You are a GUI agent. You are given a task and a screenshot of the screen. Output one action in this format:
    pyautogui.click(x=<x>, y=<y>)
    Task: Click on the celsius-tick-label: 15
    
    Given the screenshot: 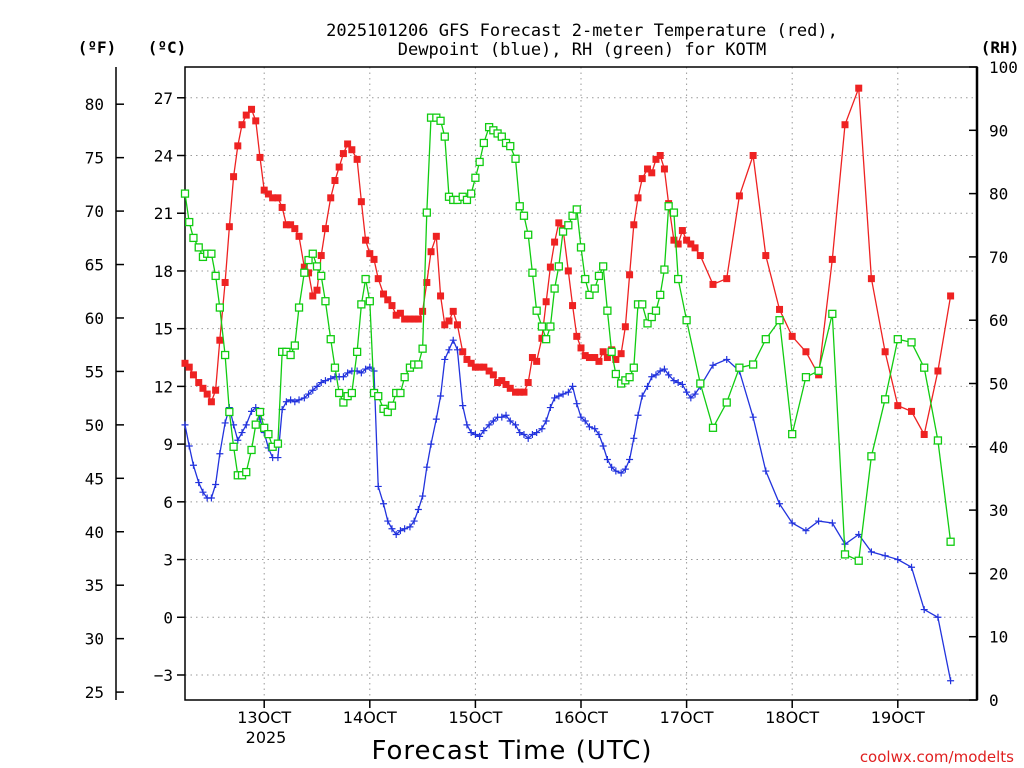 What is the action you would take?
    pyautogui.click(x=163, y=329)
    